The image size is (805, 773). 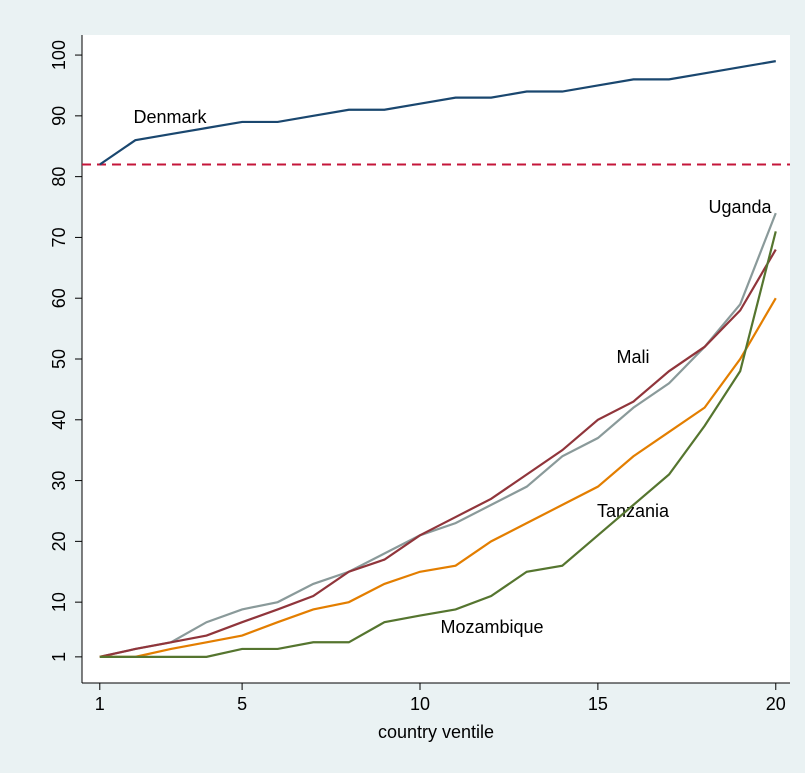 What do you see at coordinates (59, 541) in the screenshot?
I see `y-tick-label: 20` at bounding box center [59, 541].